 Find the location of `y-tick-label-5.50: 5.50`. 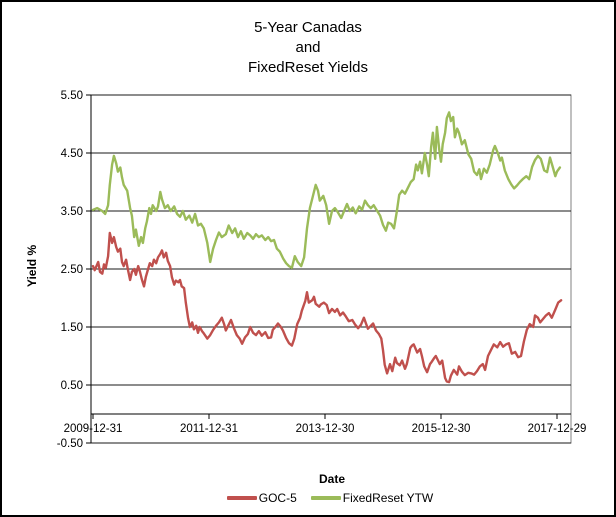

y-tick-label-5.50: 5.50 is located at coordinates (72, 96).